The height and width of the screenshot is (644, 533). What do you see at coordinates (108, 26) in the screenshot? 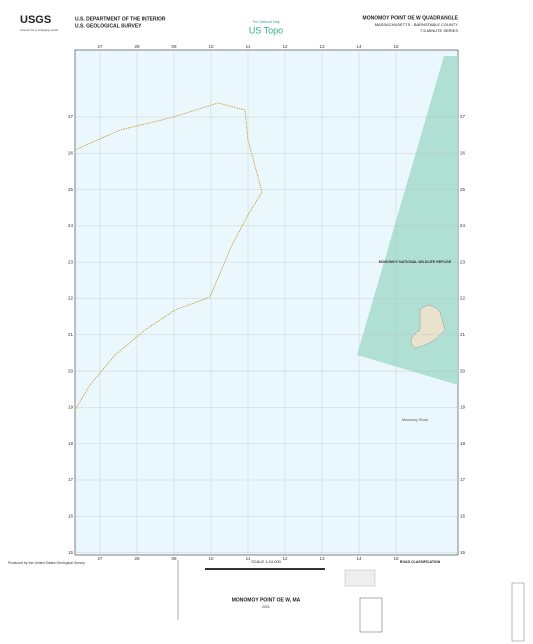
I see `survey: U.S. GEOLOGICAL SURVEY` at bounding box center [108, 26].